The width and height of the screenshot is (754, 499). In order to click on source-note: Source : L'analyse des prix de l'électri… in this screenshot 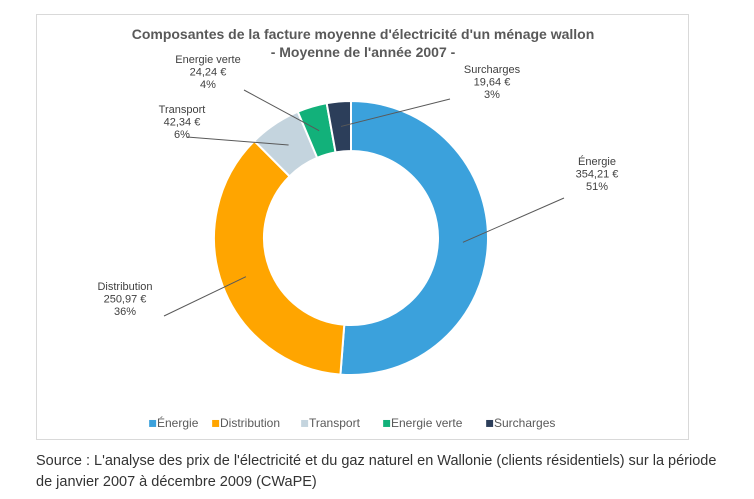, I will do `click(376, 471)`.